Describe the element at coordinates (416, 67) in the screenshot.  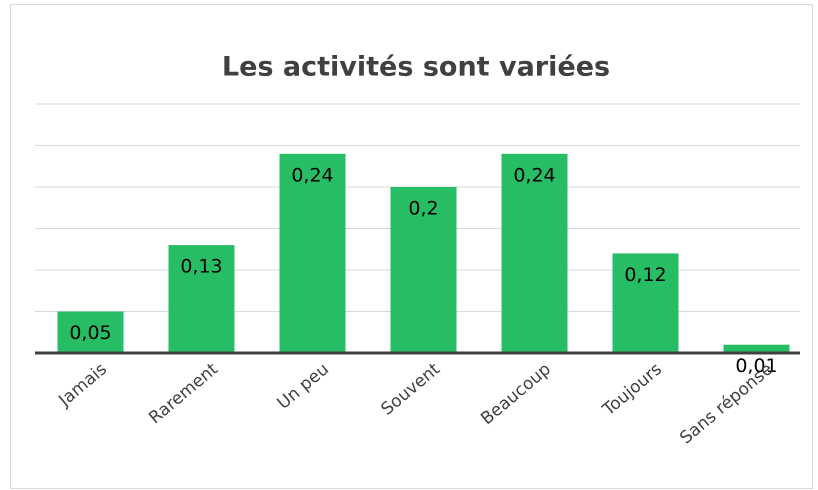
I see `chart-title: Les activités sont variées` at that location.